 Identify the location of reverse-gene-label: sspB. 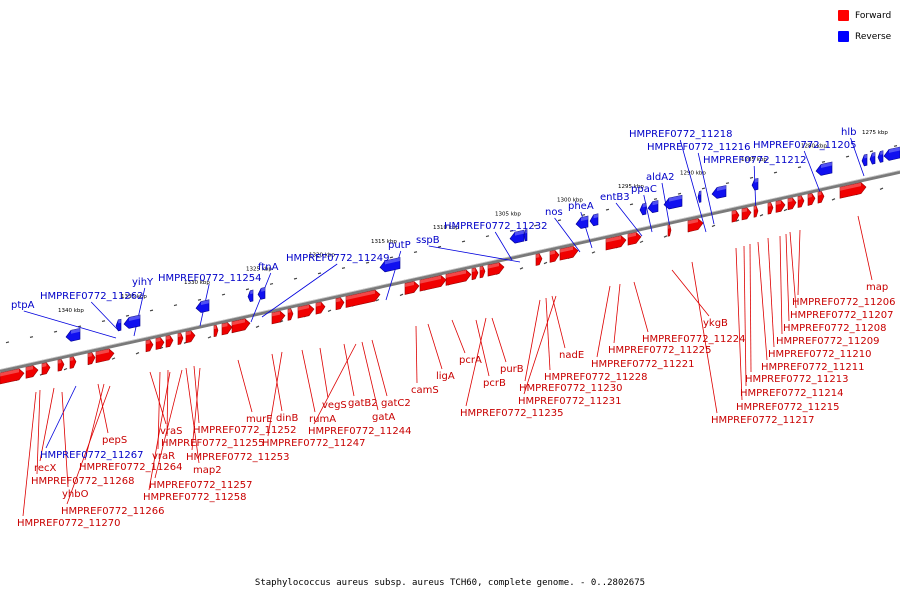
(428, 240).